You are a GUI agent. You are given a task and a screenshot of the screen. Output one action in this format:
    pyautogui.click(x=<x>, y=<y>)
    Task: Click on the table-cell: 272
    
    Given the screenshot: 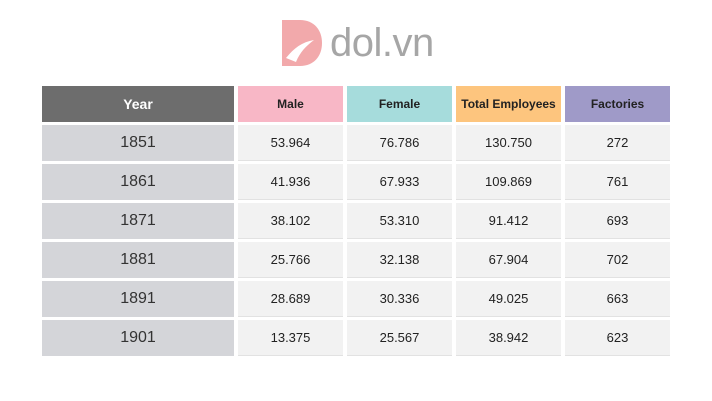 What is the action you would take?
    pyautogui.click(x=617, y=143)
    